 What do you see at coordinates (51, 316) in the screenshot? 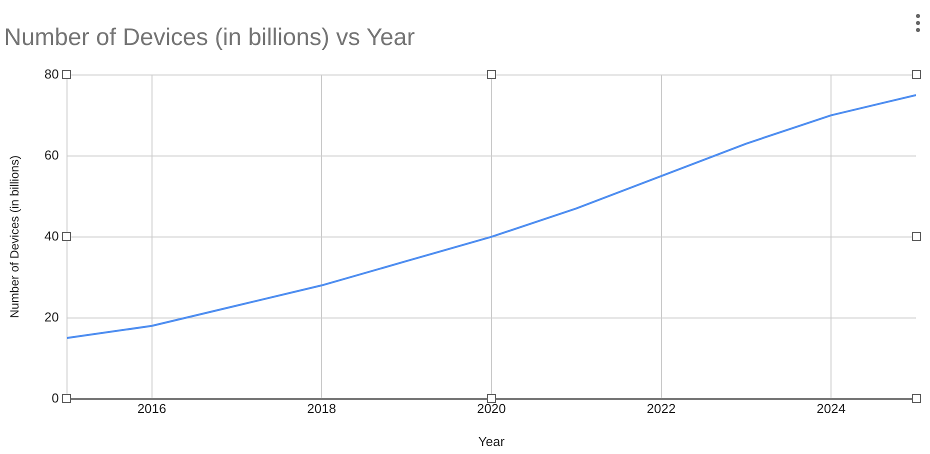
I see `y-tick-label: 20` at bounding box center [51, 316].